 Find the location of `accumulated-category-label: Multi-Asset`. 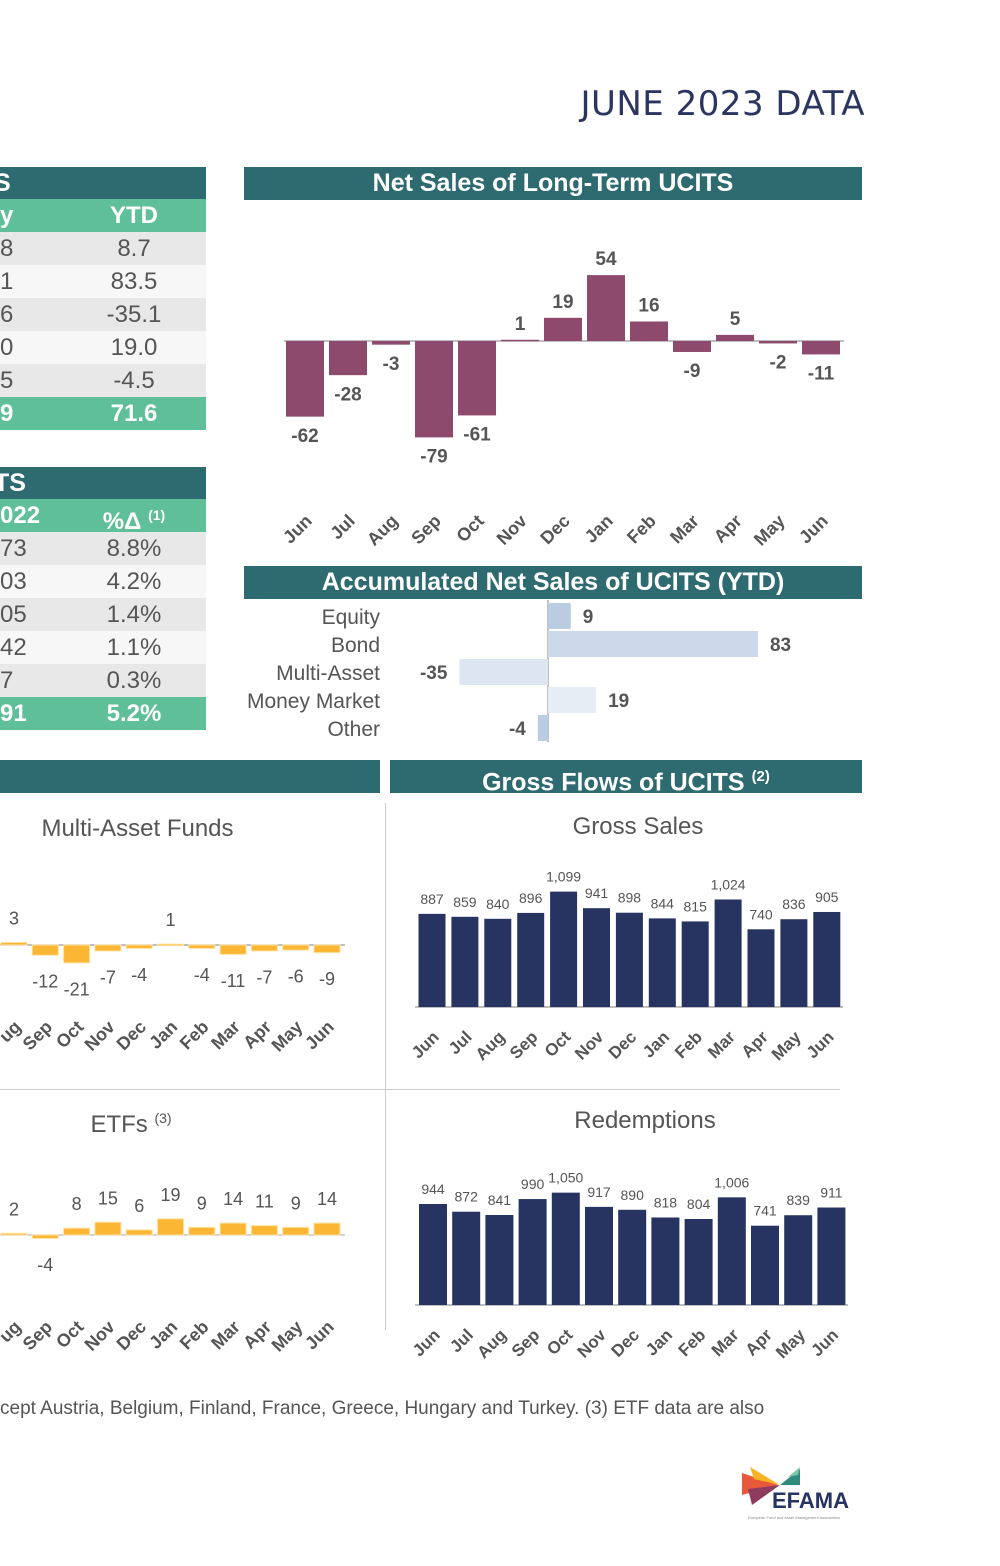

accumulated-category-label: Multi-Asset is located at coordinates (328, 673).